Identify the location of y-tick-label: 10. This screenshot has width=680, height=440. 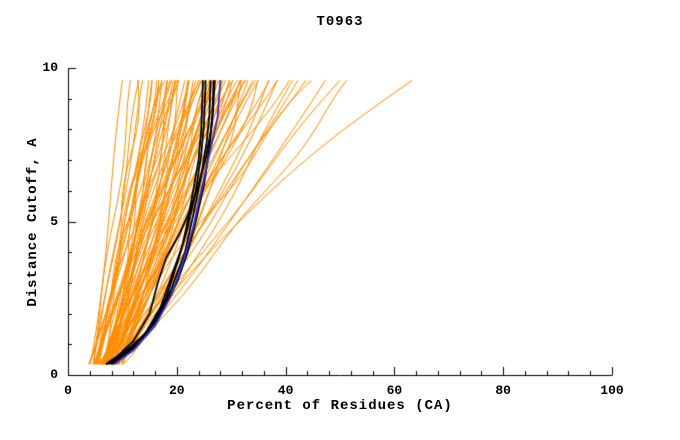
(50, 67).